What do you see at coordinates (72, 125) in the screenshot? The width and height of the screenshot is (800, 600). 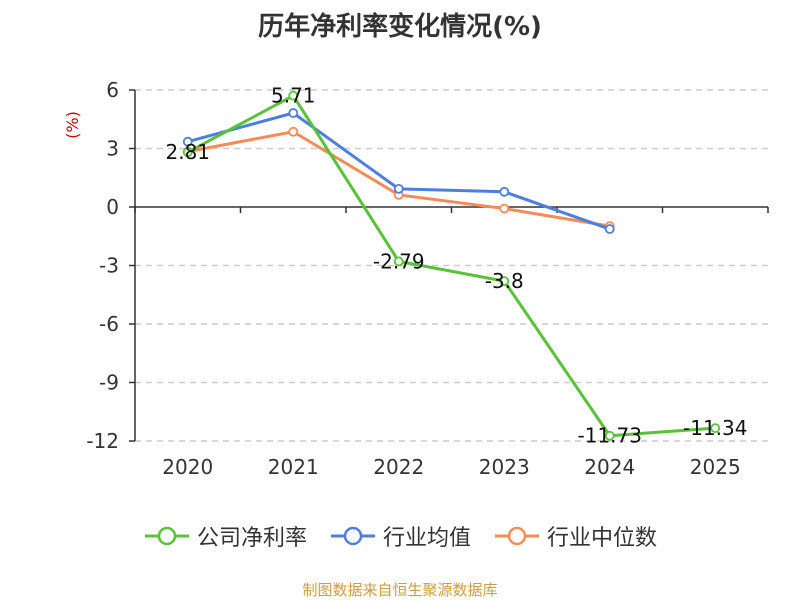 I see `y-axis-title: (%)` at bounding box center [72, 125].